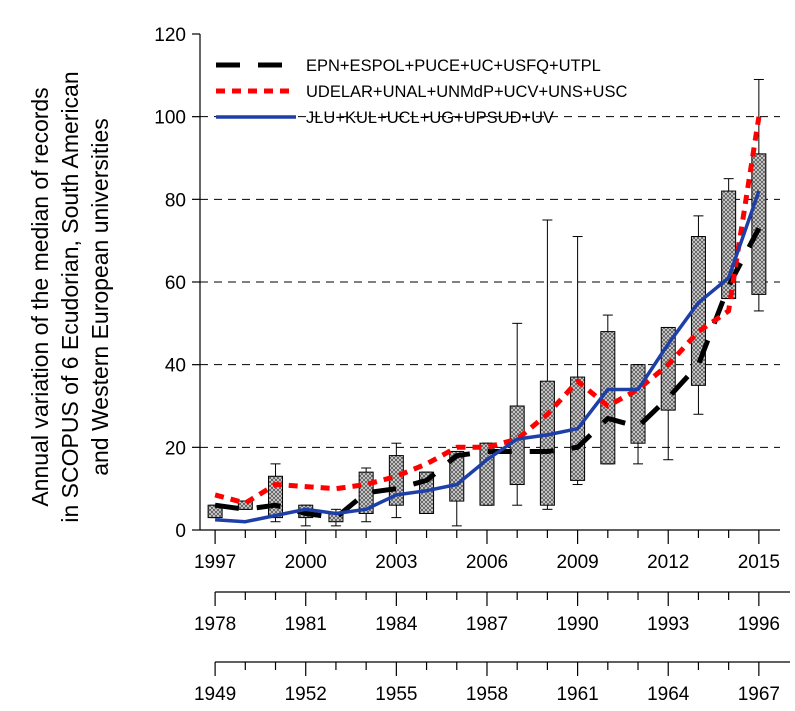 The image size is (795, 711). Describe the element at coordinates (180, 531) in the screenshot. I see `y-tick-label: 0` at that location.